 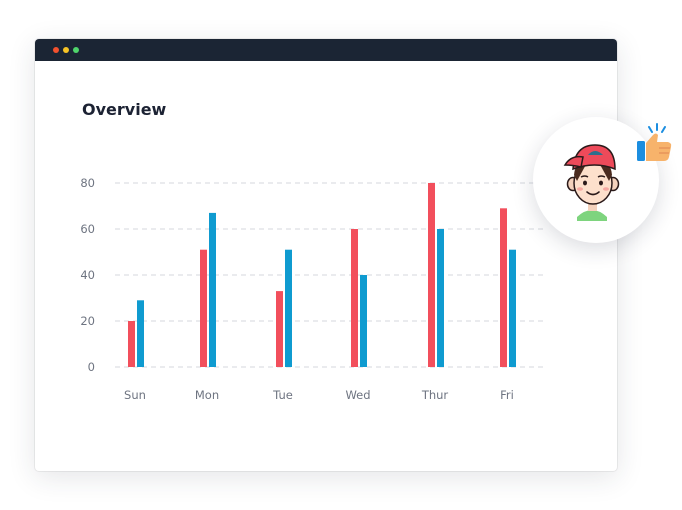 What do you see at coordinates (124, 109) in the screenshot?
I see `chart-title: Overview` at bounding box center [124, 109].